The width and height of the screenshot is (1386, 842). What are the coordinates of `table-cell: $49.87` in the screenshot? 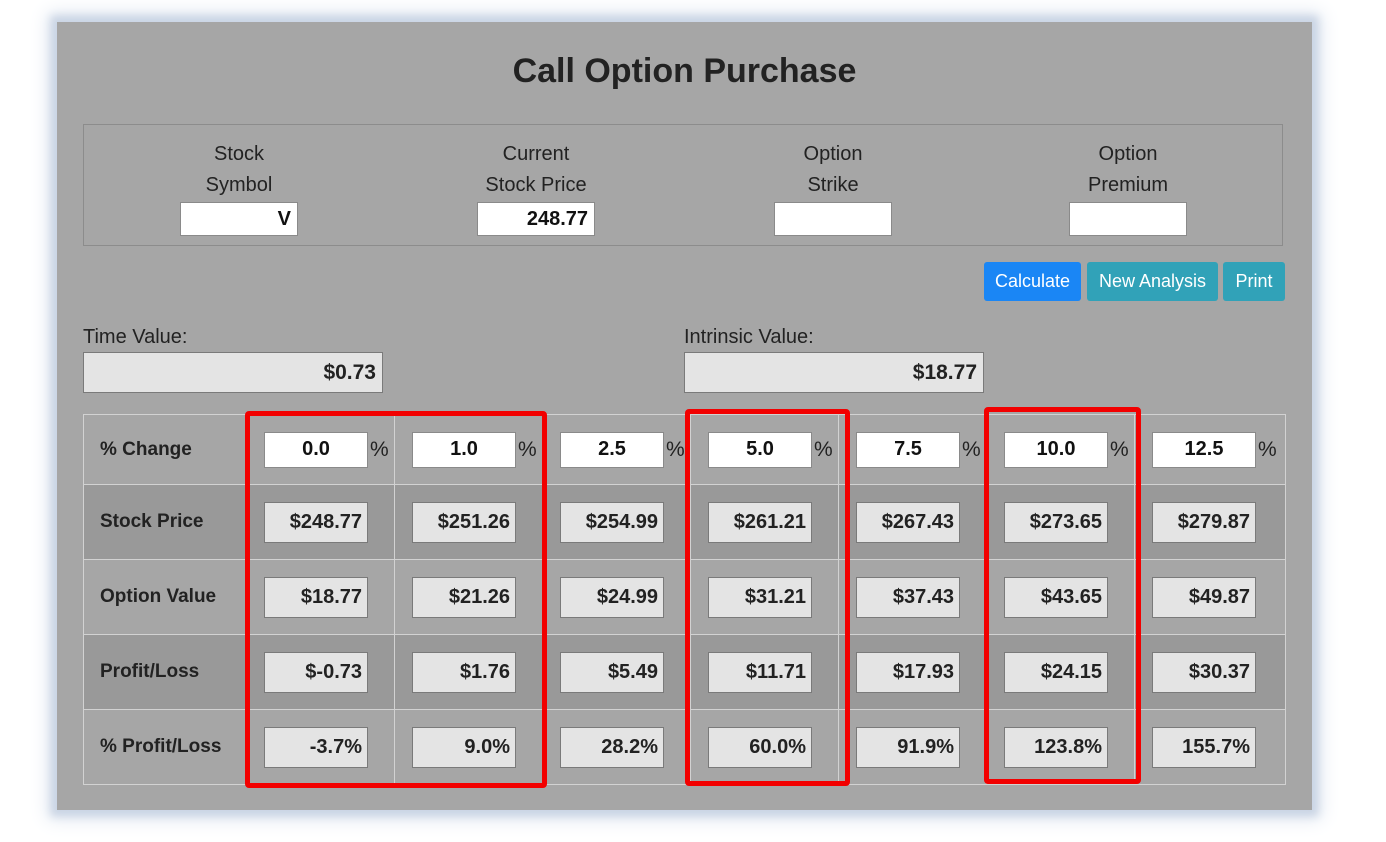 It's located at (1210, 597).